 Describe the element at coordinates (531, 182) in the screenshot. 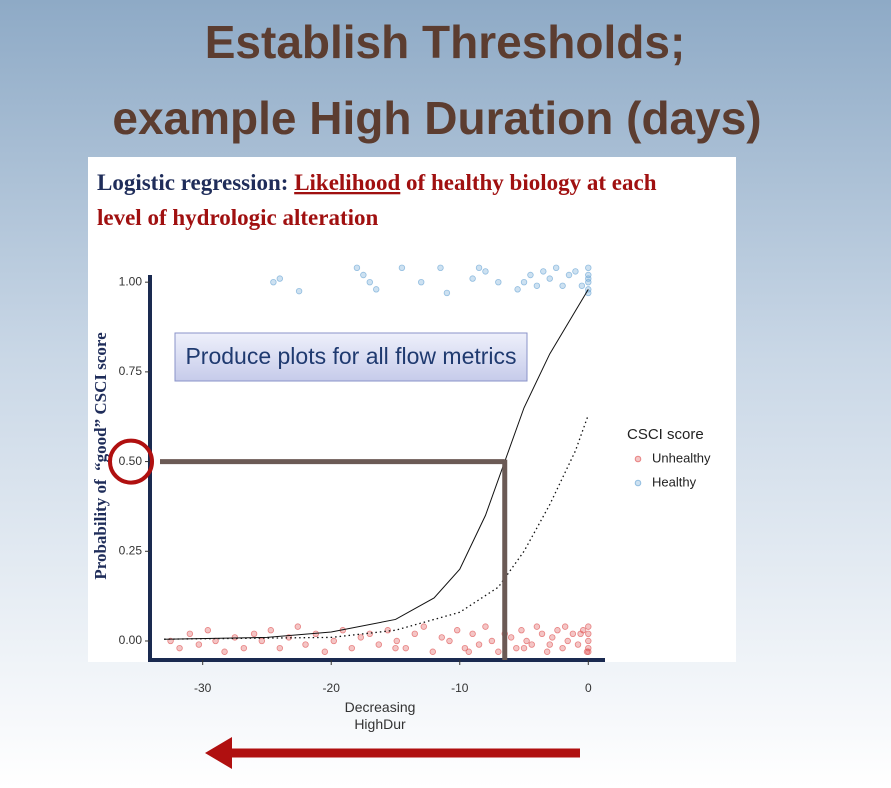

I see `subtitle-rest: of healthy biology at each` at that location.